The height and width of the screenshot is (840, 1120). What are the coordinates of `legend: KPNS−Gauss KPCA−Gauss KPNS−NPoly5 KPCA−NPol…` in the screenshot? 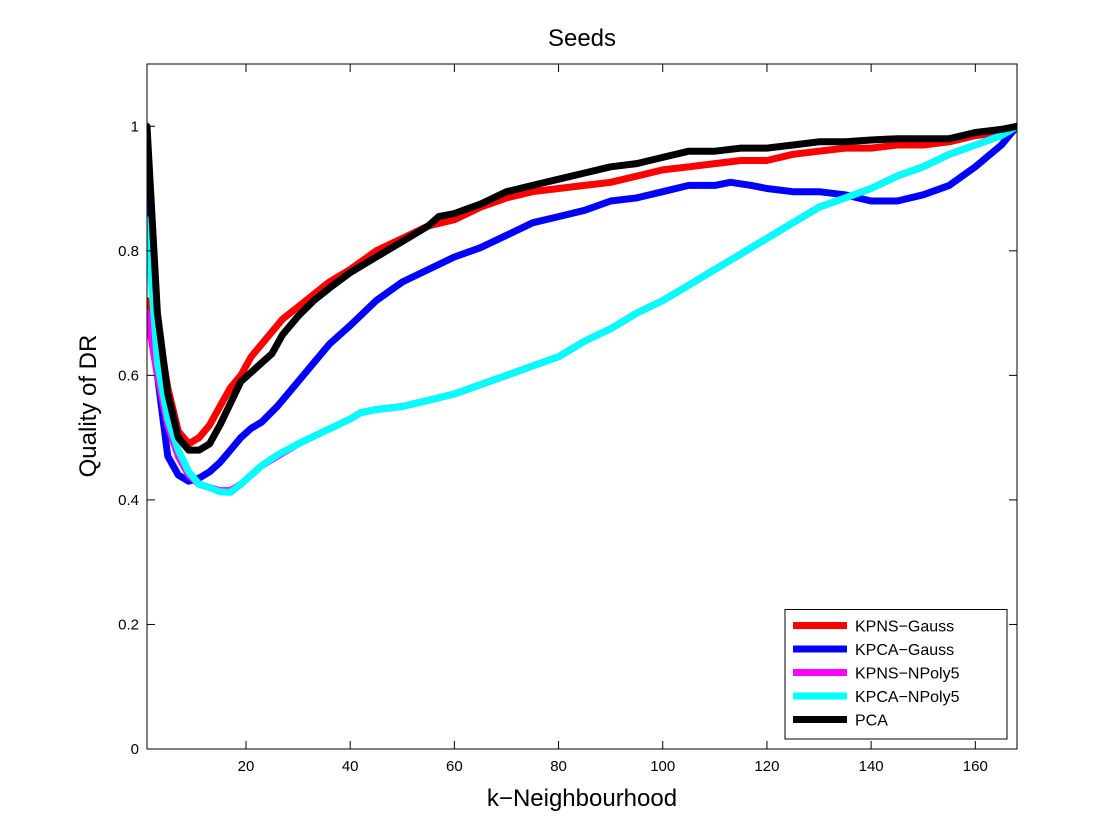 It's located at (896, 674).